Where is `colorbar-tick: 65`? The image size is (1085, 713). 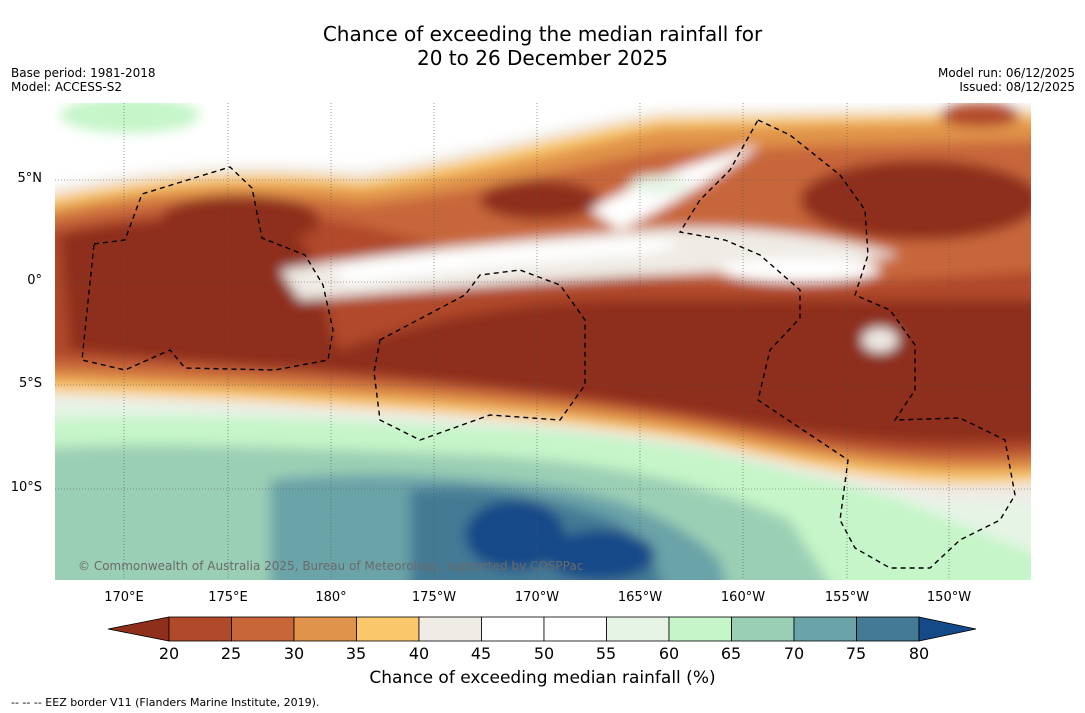 colorbar-tick: 65 is located at coordinates (731, 653).